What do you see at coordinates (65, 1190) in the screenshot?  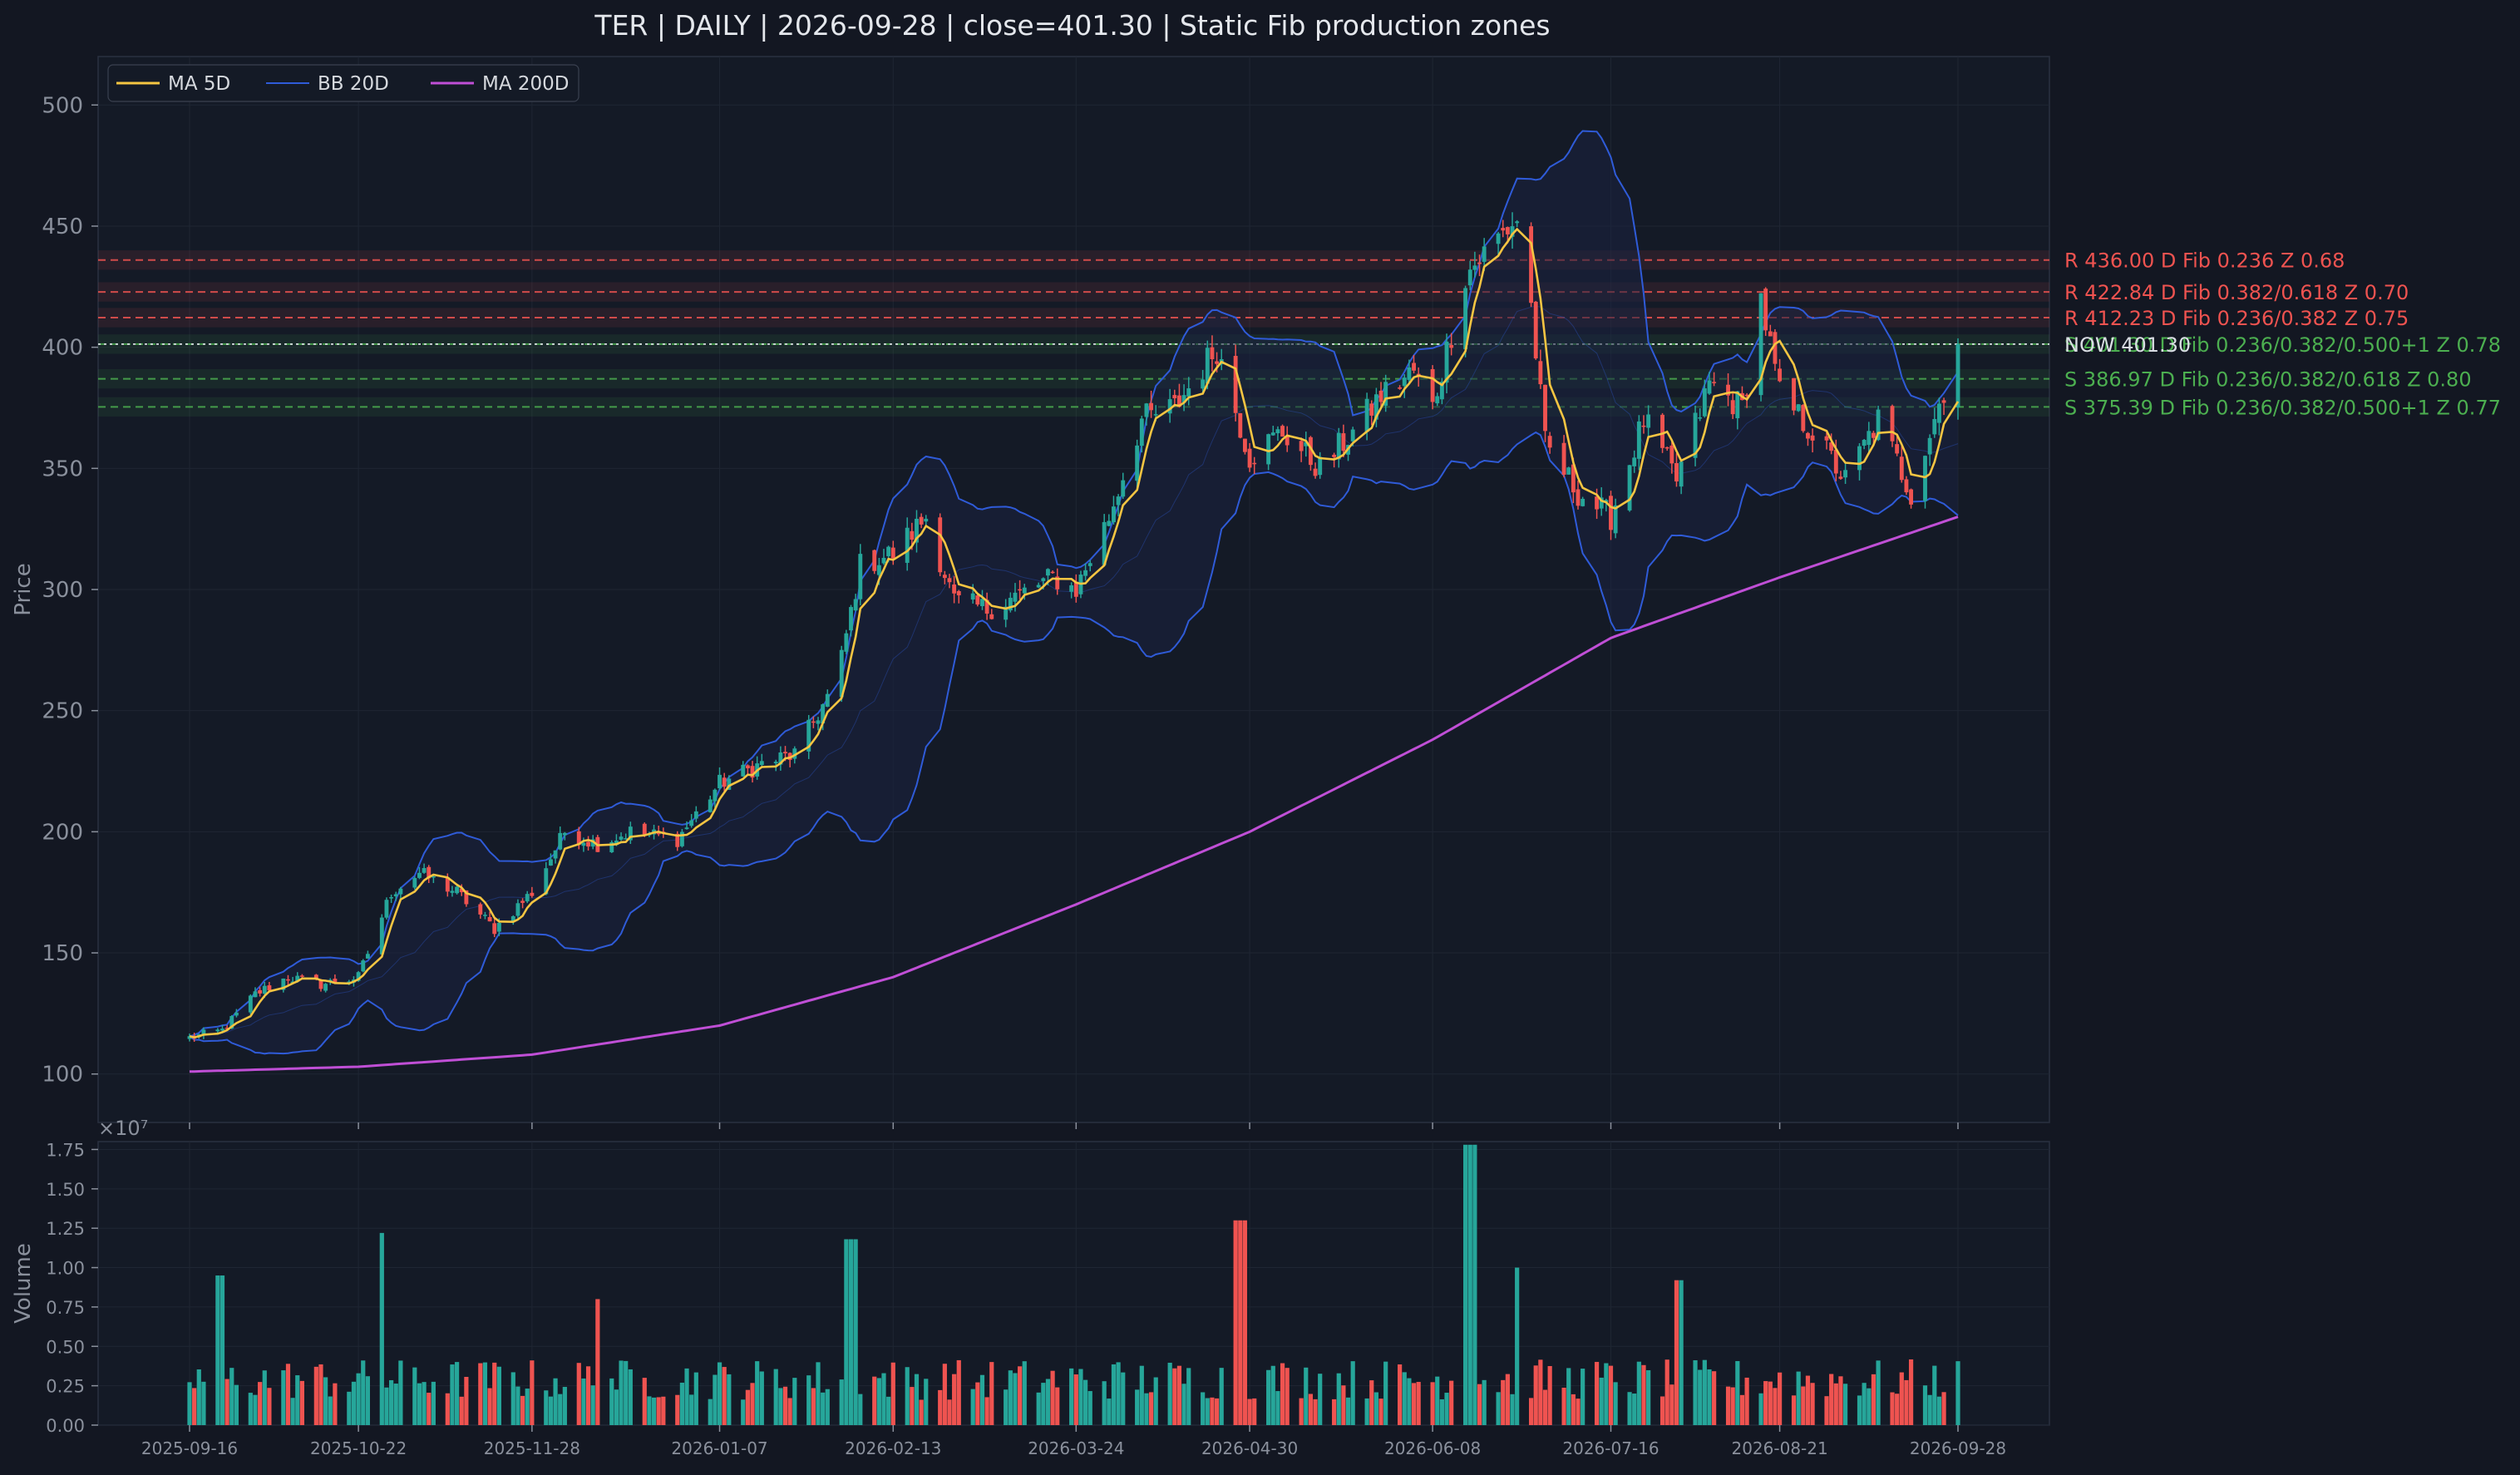 I see `volume-tick-label: 1.50` at bounding box center [65, 1190].